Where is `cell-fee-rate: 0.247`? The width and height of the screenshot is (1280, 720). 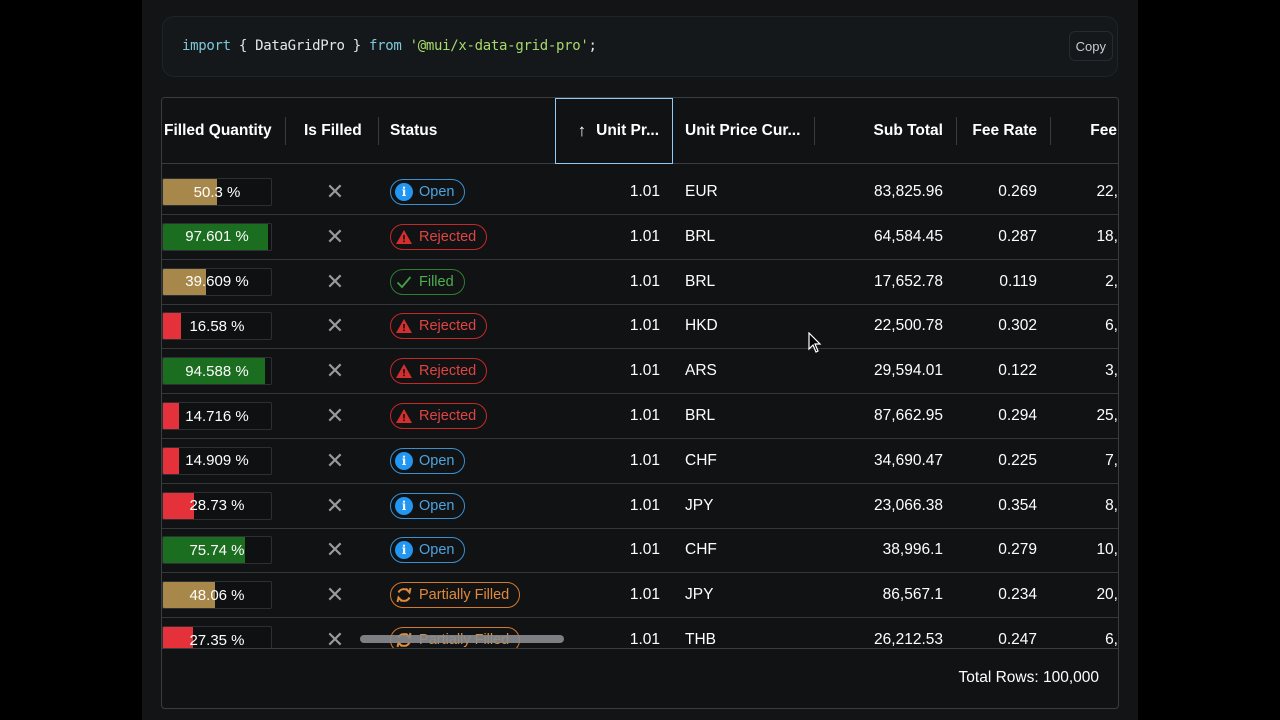 cell-fee-rate: 0.247 is located at coordinates (1017, 639).